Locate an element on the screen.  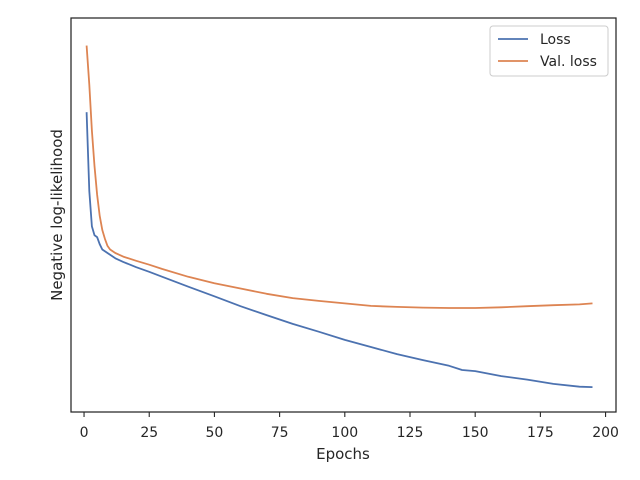
x-ticks: 0 25 50 75 100 125 150 175 200 is located at coordinates (349, 426).